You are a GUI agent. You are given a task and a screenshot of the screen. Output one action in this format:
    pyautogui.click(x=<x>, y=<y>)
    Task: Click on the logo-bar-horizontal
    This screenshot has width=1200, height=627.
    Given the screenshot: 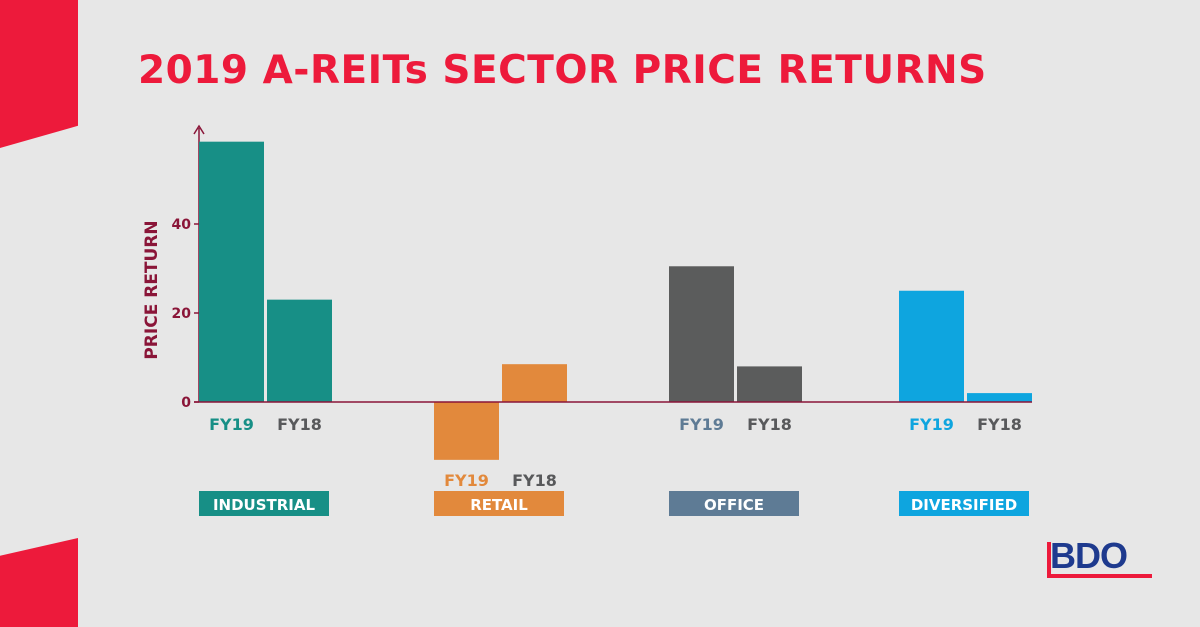 What is the action you would take?
    pyautogui.click(x=1099, y=576)
    